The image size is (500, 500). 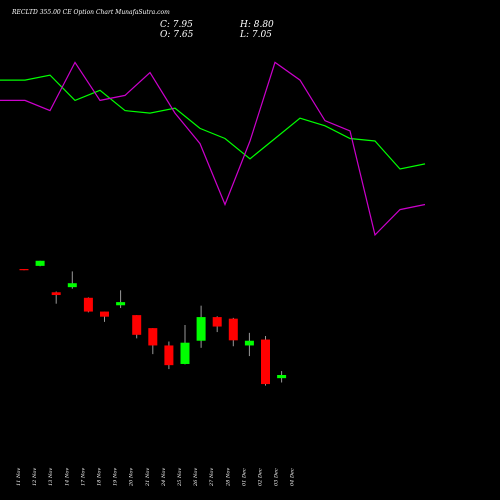 I want to click on x-tick-label: 14 Nov, so click(x=67, y=477).